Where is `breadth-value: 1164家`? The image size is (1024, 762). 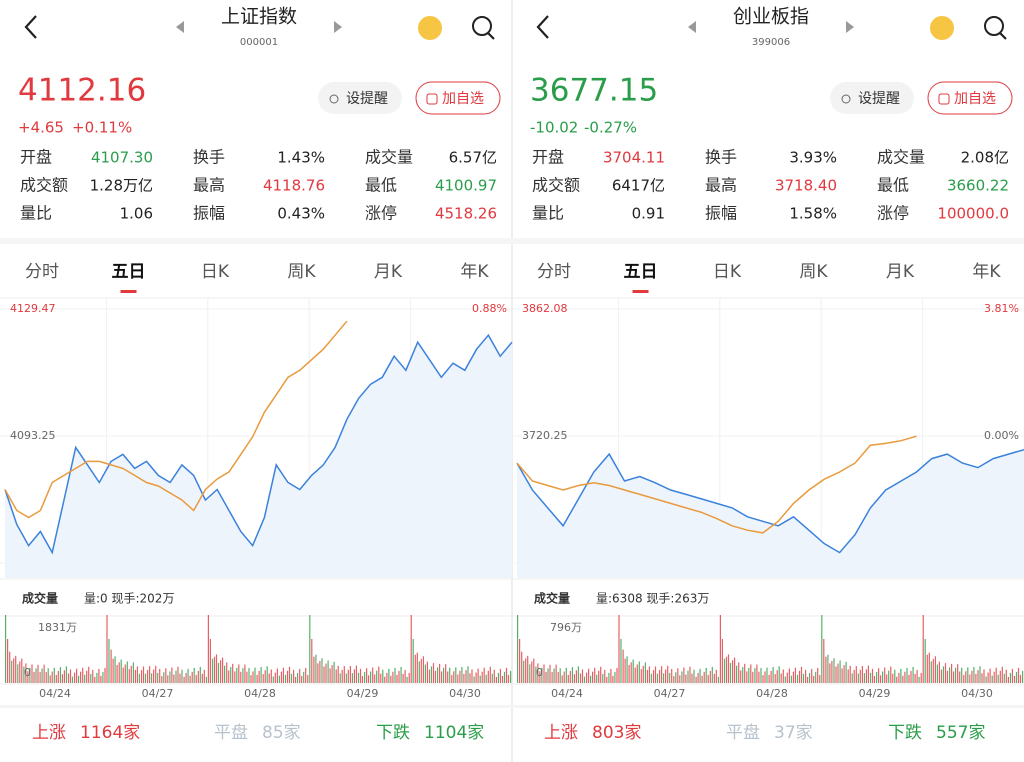
breadth-value: 1164家 is located at coordinates (110, 733).